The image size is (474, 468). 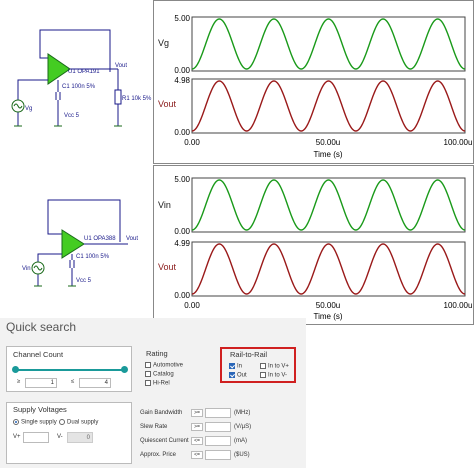 What do you see at coordinates (167, 267) in the screenshot?
I see `plot-2-bottom-label: Vout` at bounding box center [167, 267].